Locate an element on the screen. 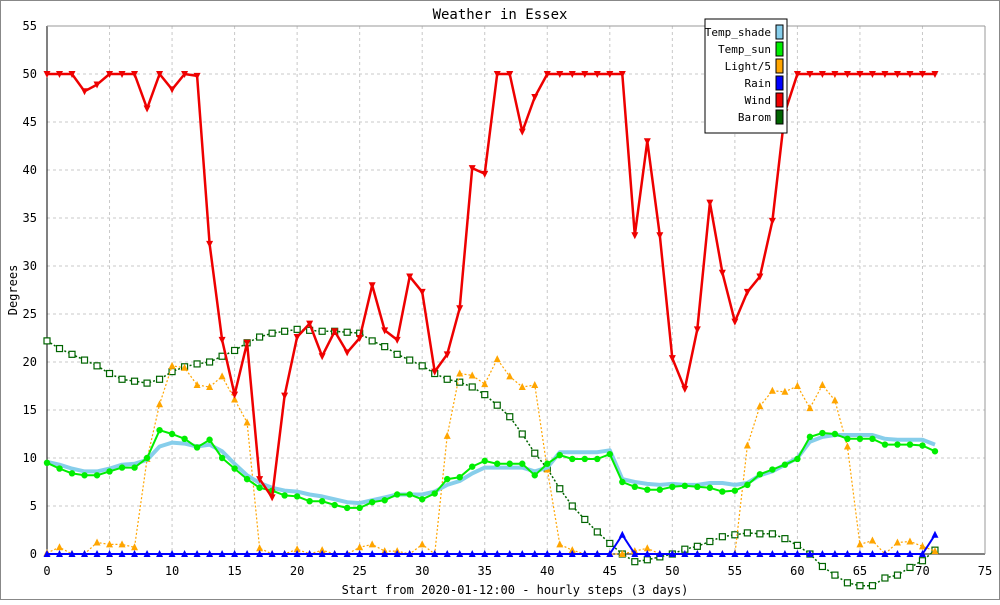  legend-swatch is located at coordinates (779, 32).